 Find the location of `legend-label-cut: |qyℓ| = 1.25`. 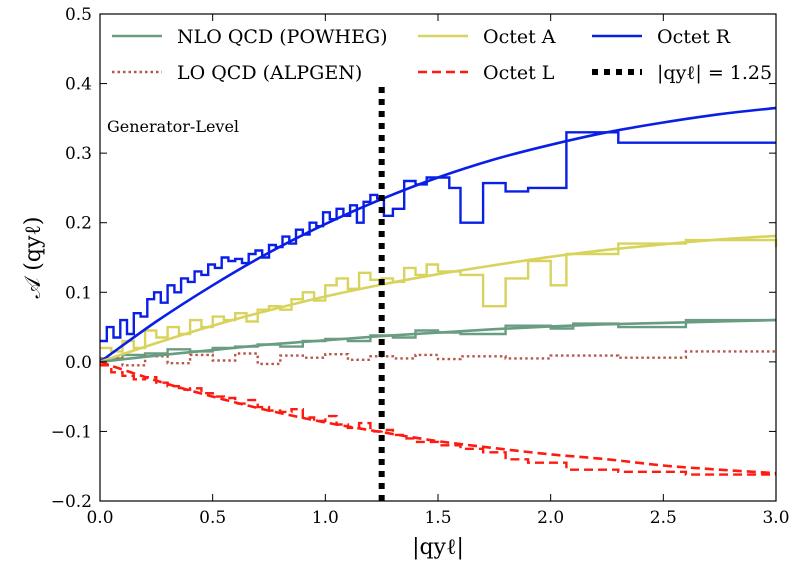

legend-label-cut: |qyℓ| = 1.25 is located at coordinates (714, 73).